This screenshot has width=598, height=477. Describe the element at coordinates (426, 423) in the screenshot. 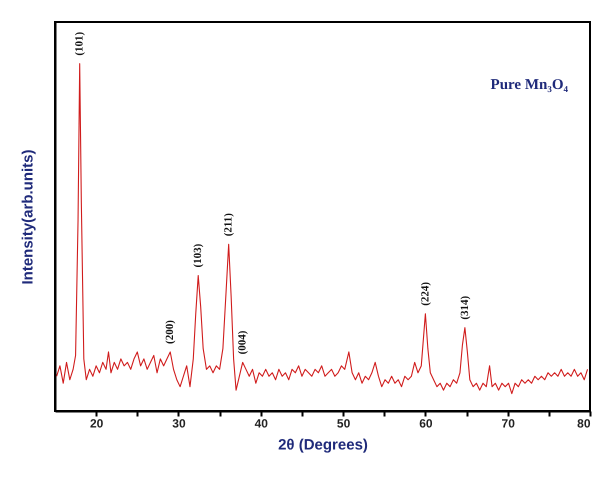

I see `x-tick-label: 60` at that location.